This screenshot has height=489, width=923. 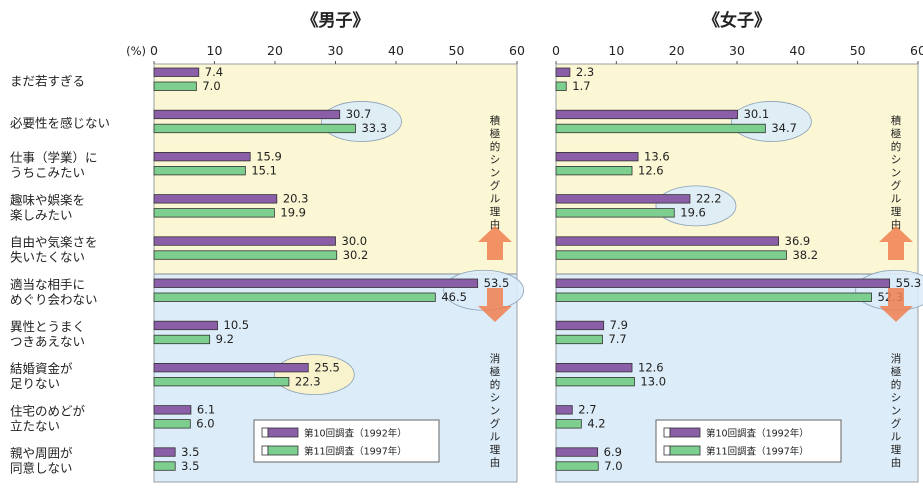 I want to click on positive-group-label: ル, so click(x=896, y=199).